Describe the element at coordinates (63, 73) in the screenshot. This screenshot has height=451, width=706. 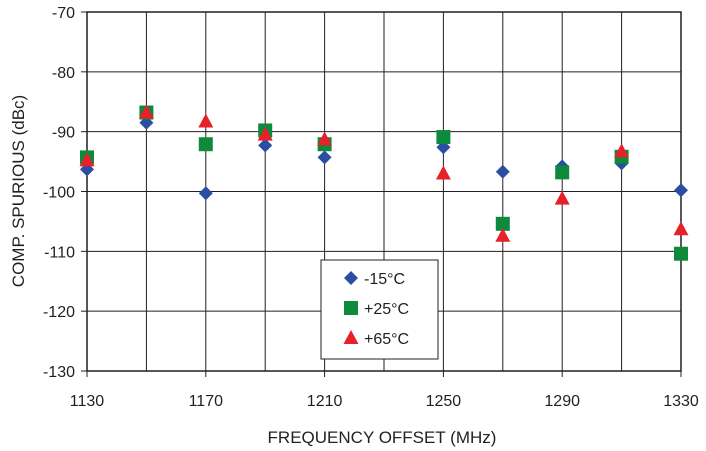
I see `y-tick-label: -80` at that location.